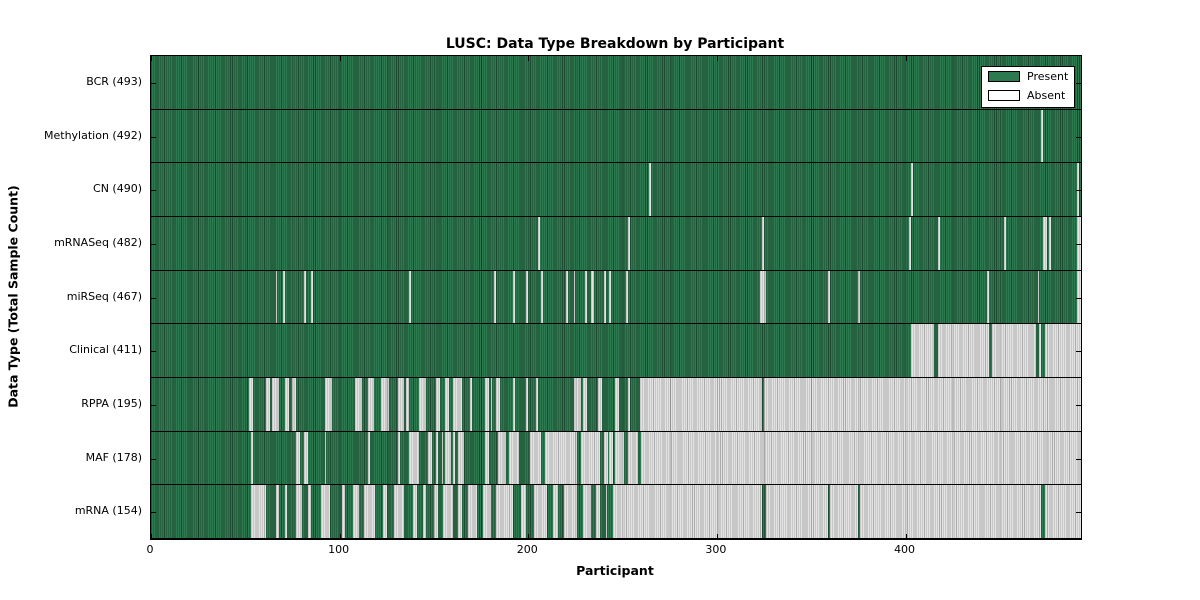 The image size is (1200, 600). I want to click on row-cn, so click(616, 190).